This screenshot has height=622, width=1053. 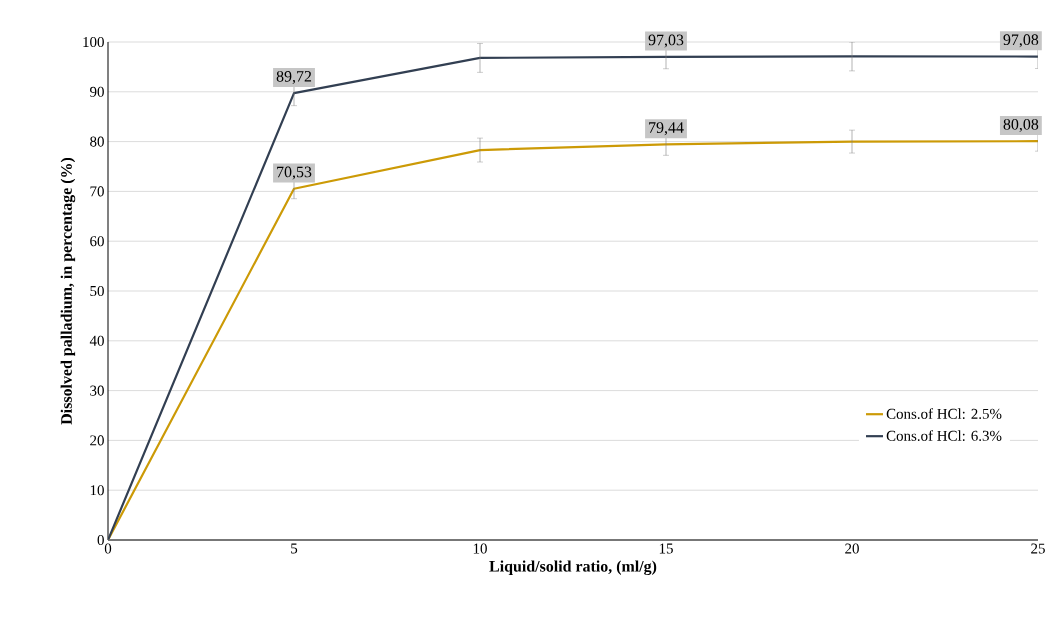 I want to click on y-tick-label: 100, so click(x=93, y=42).